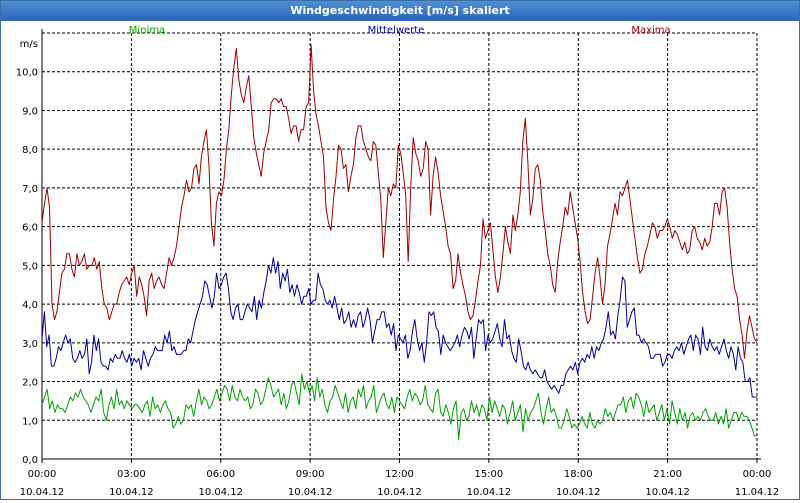  Describe the element at coordinates (310, 474) in the screenshot. I see `x-tick-time: 09:00` at that location.